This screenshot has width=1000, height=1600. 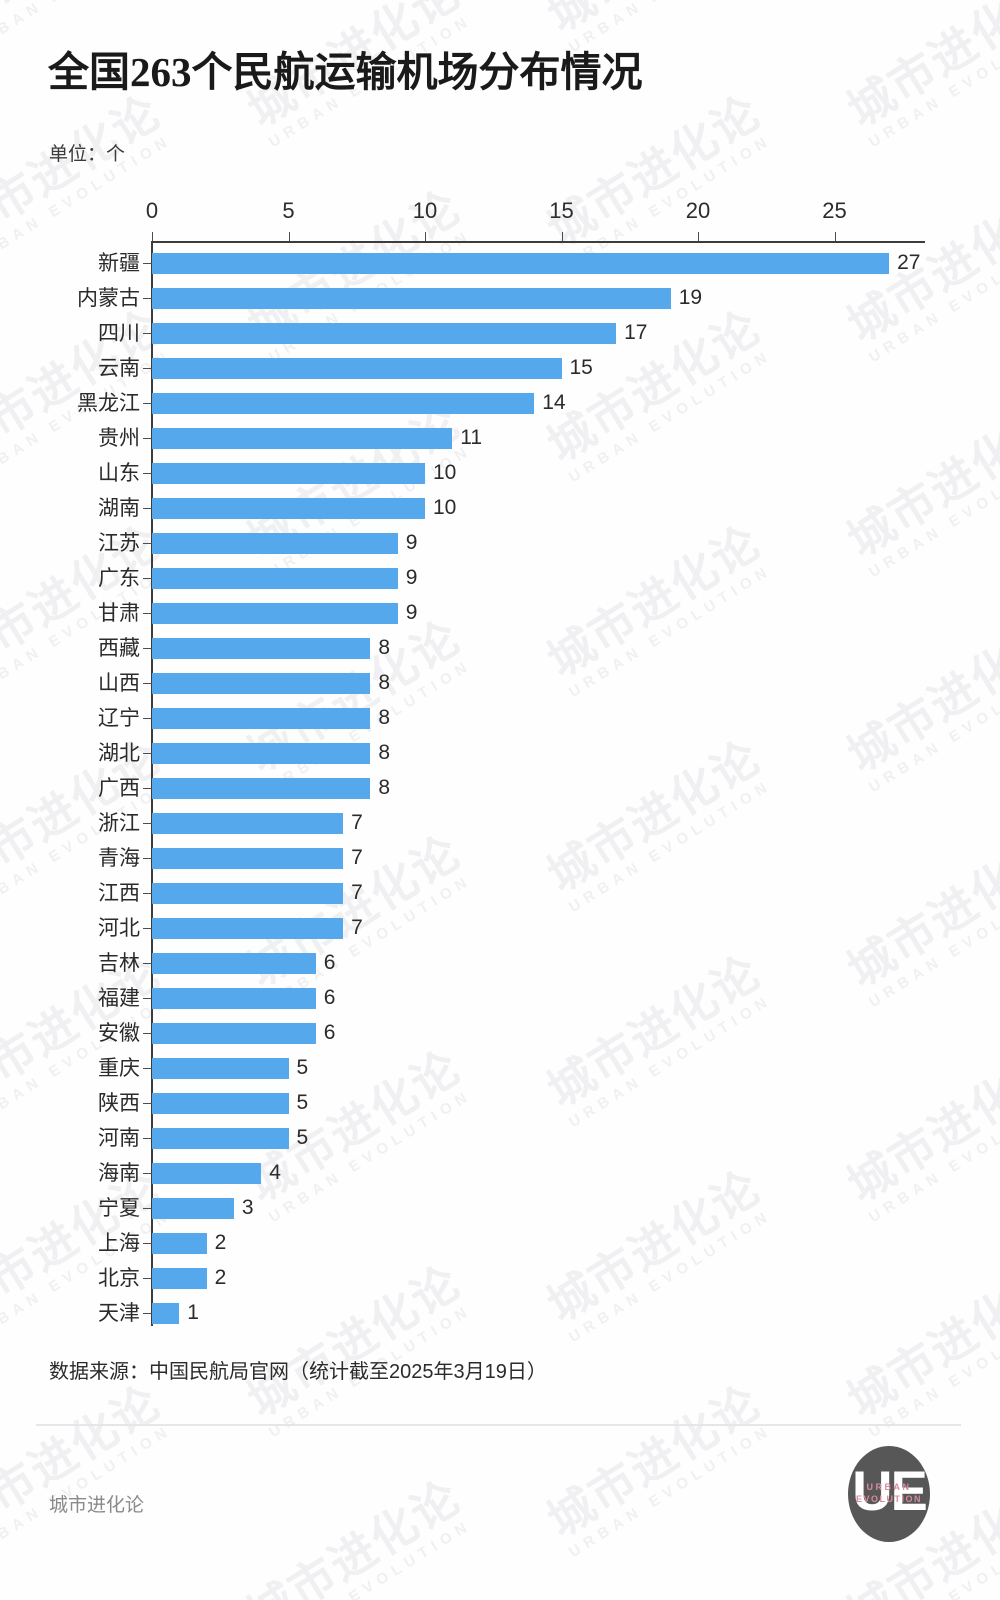 What do you see at coordinates (500, 1033) in the screenshot?
I see `bar-row: 安徽 6` at bounding box center [500, 1033].